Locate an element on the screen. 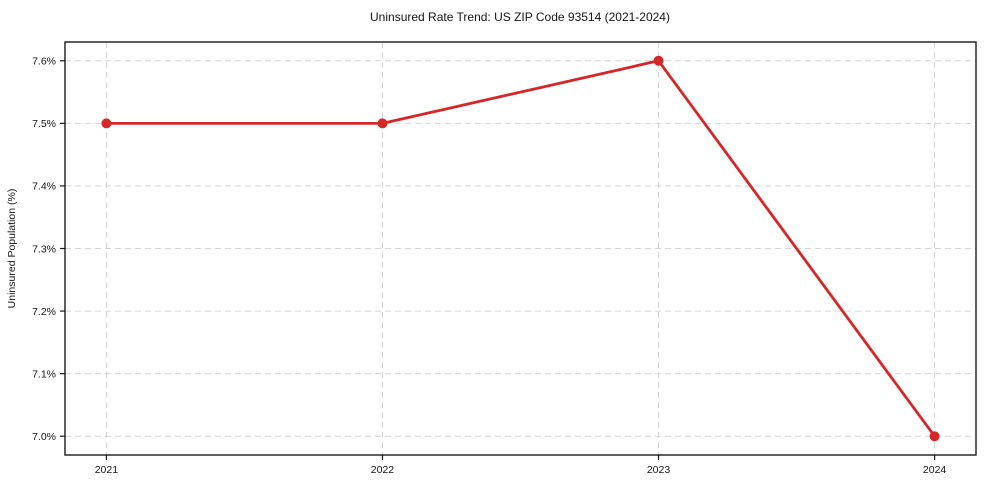 This screenshot has height=490, width=989. data-point-2022 is located at coordinates (382, 123).